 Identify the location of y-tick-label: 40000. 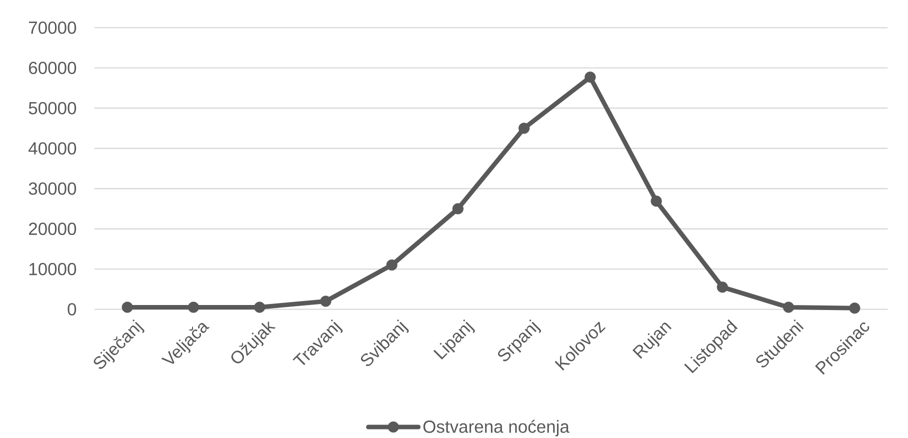
(52, 148).